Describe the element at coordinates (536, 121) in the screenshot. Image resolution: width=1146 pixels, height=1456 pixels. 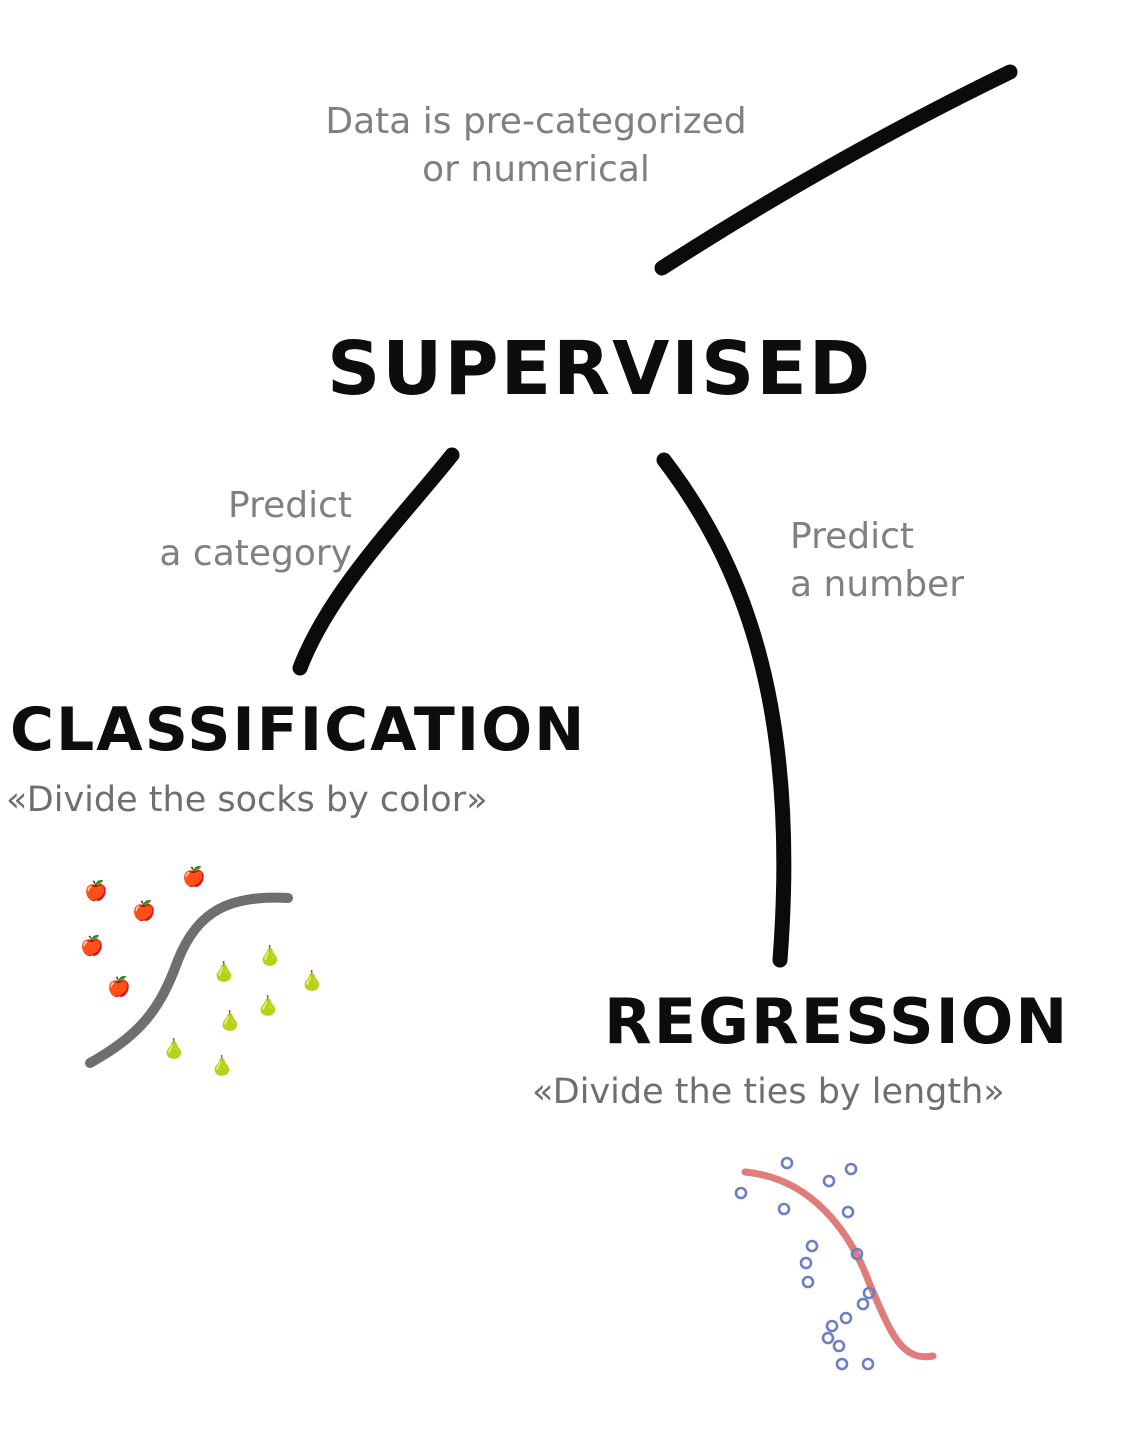
I see `root-edge-label-line1: Data is pre-categorized` at that location.